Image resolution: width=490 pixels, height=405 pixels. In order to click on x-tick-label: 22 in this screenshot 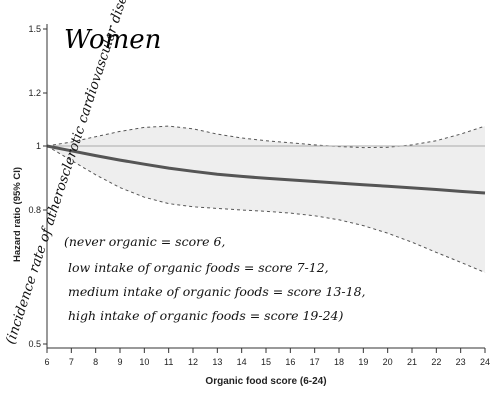, I will do `click(436, 362)`.